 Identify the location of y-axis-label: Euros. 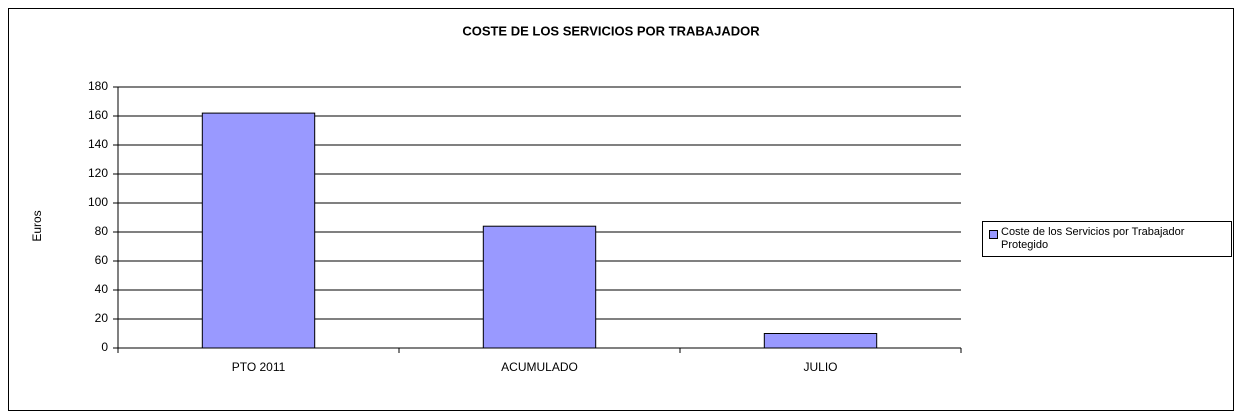
(37, 225).